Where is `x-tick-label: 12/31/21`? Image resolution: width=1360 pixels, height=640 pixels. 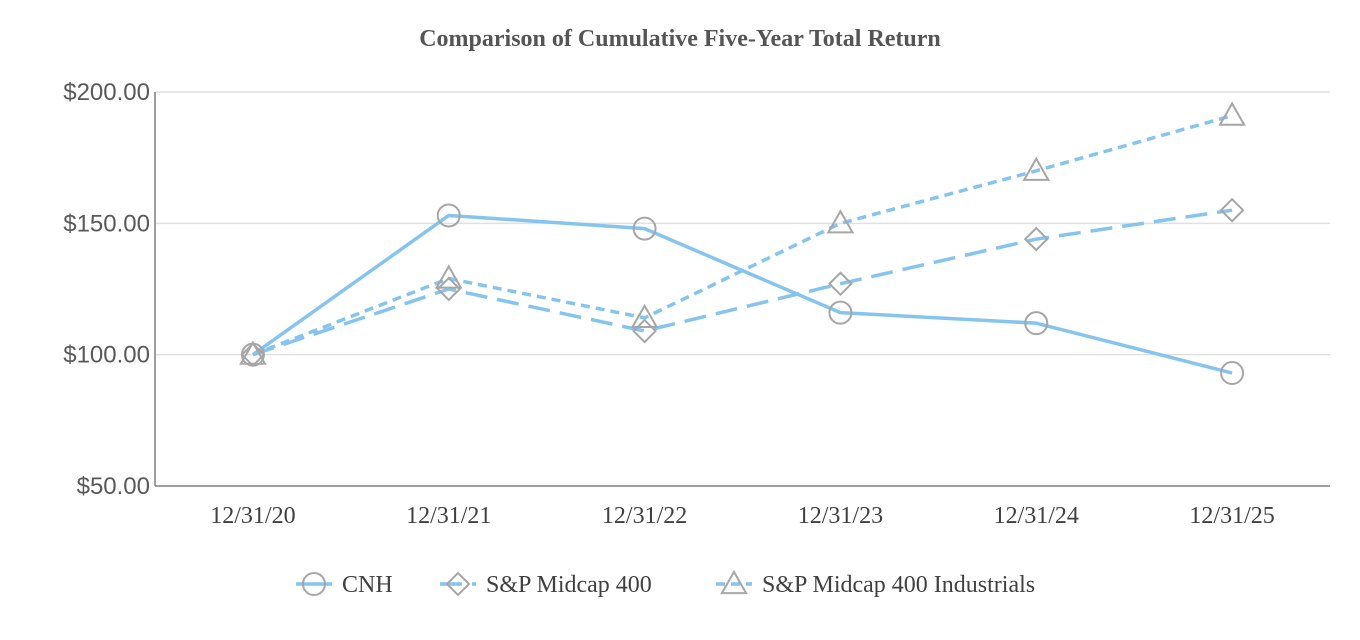
x-tick-label: 12/31/21 is located at coordinates (448, 516).